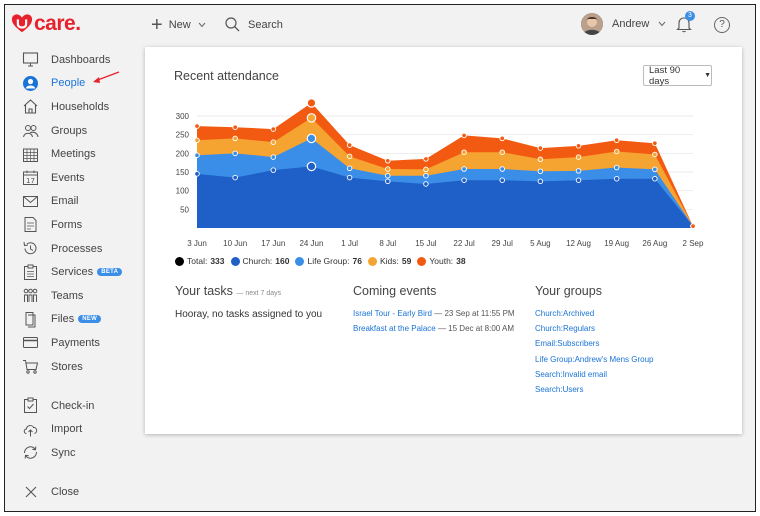  I want to click on sidebar-item-processes: Processes, so click(67, 249).